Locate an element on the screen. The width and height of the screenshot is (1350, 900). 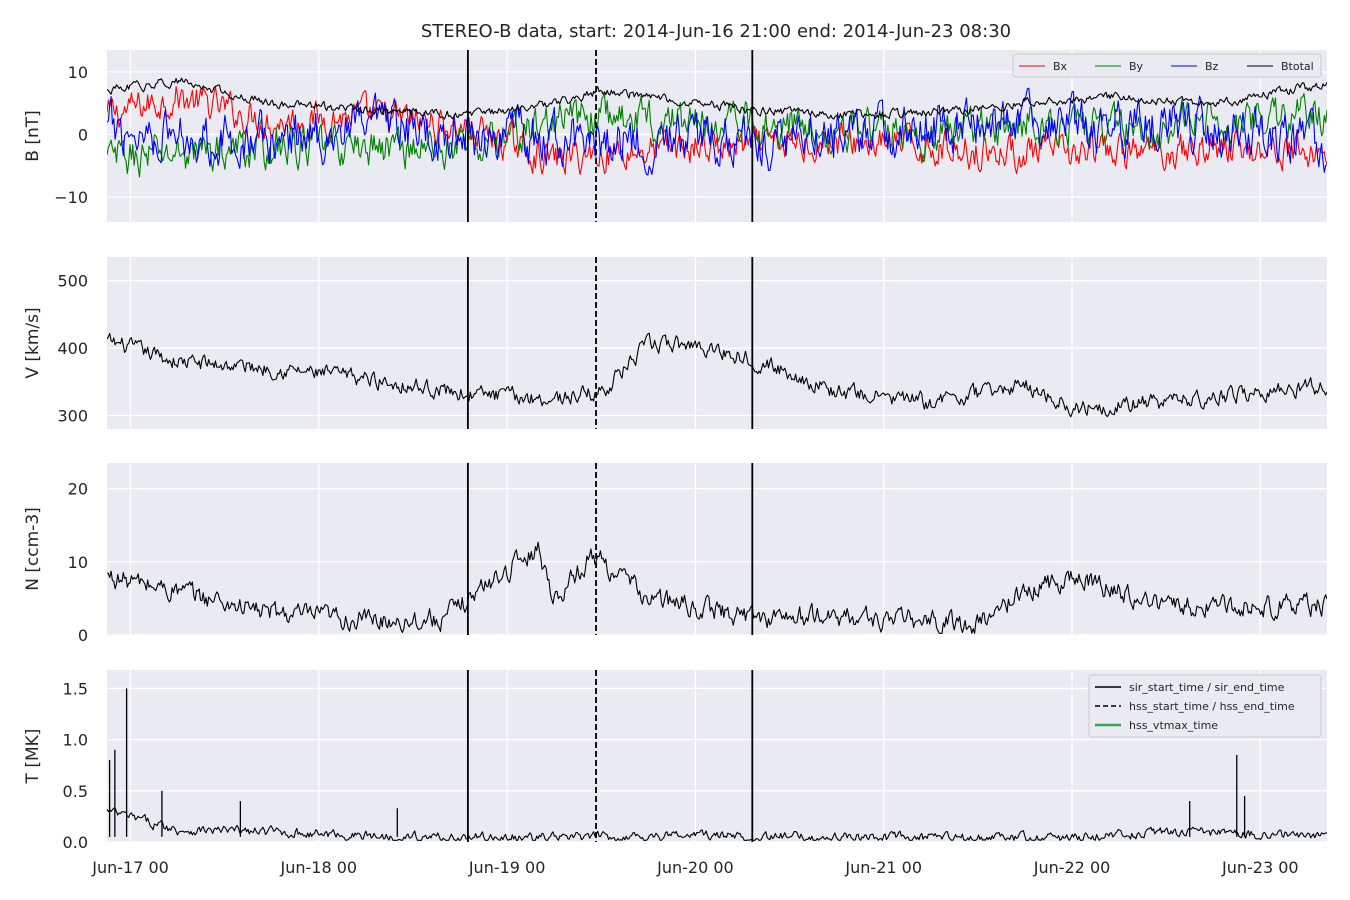
y-tick-label: 400 is located at coordinates (72, 348).